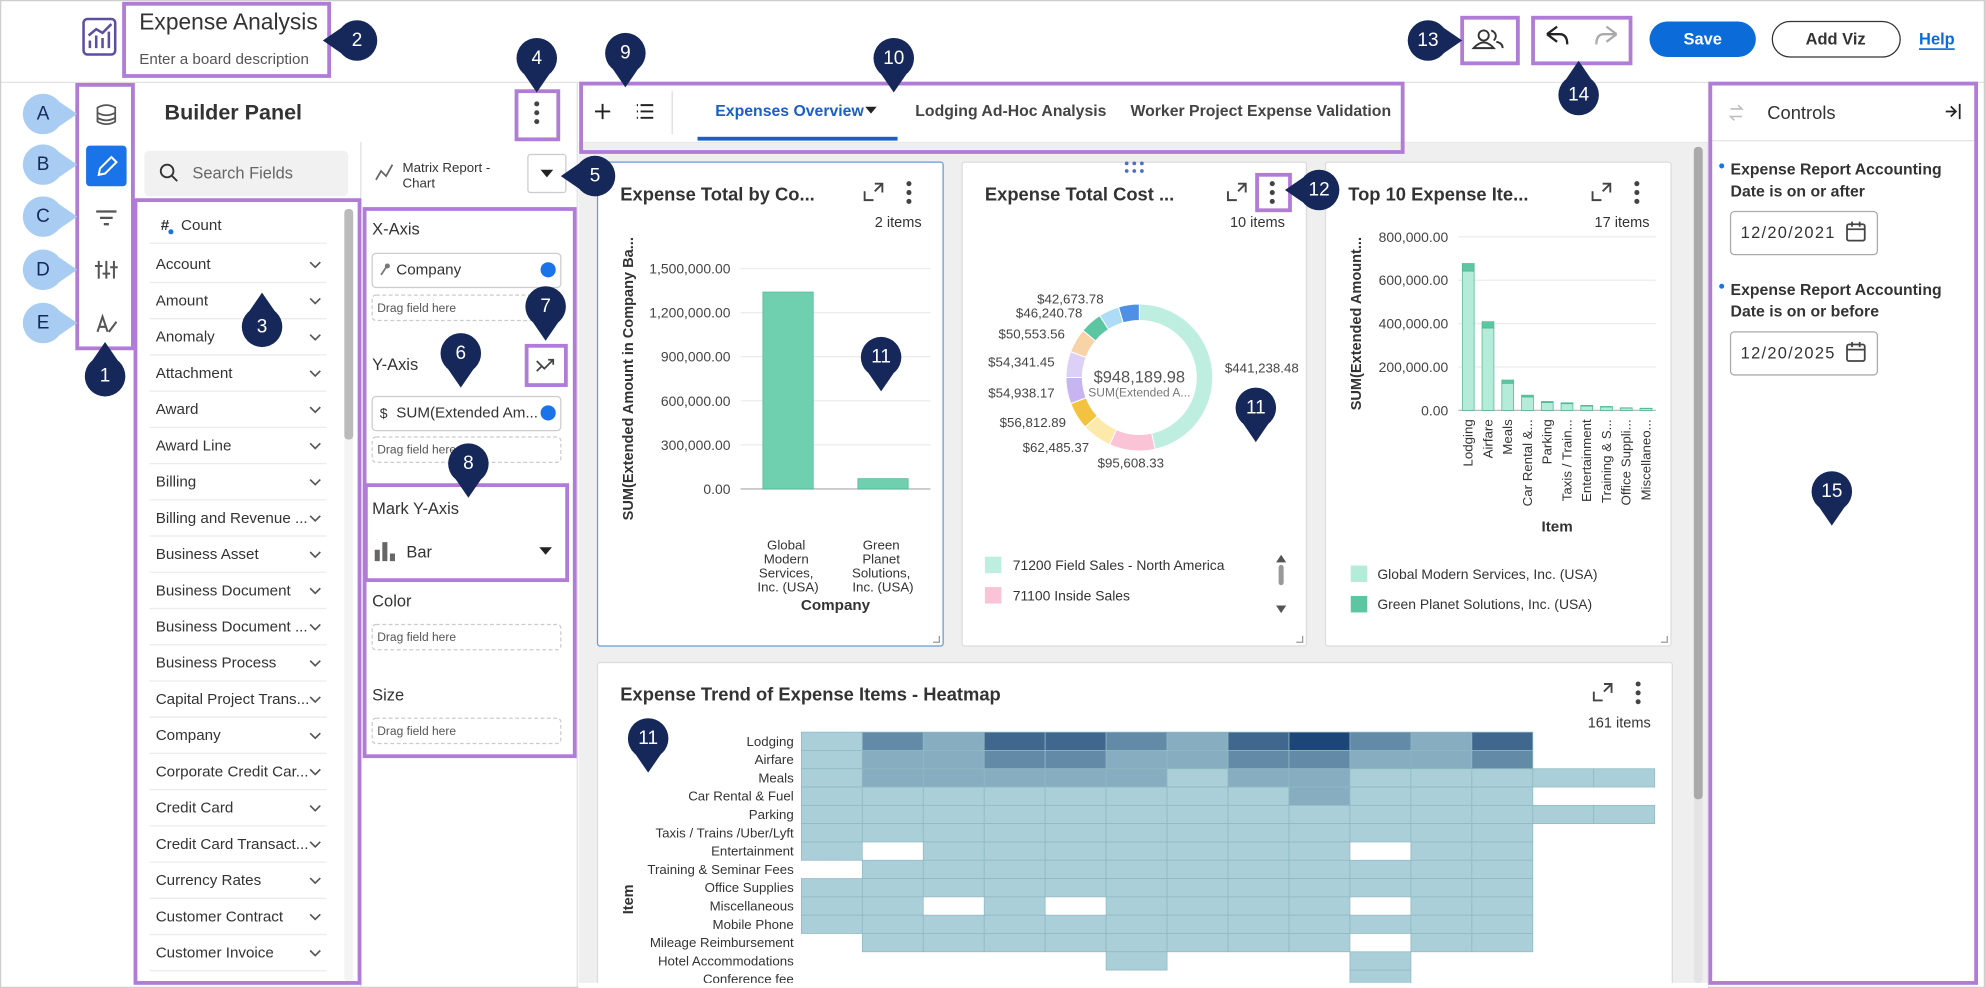 The height and width of the screenshot is (988, 1985). I want to click on share-icon, so click(1483, 35).